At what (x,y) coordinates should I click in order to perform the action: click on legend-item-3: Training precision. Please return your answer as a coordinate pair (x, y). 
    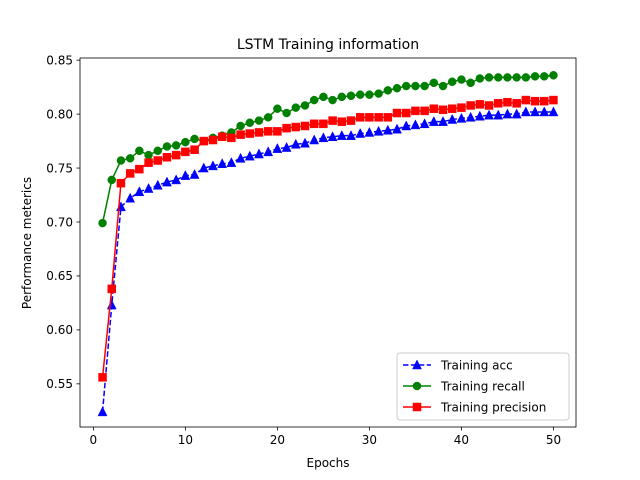
    Looking at the image, I should click on (474, 407).